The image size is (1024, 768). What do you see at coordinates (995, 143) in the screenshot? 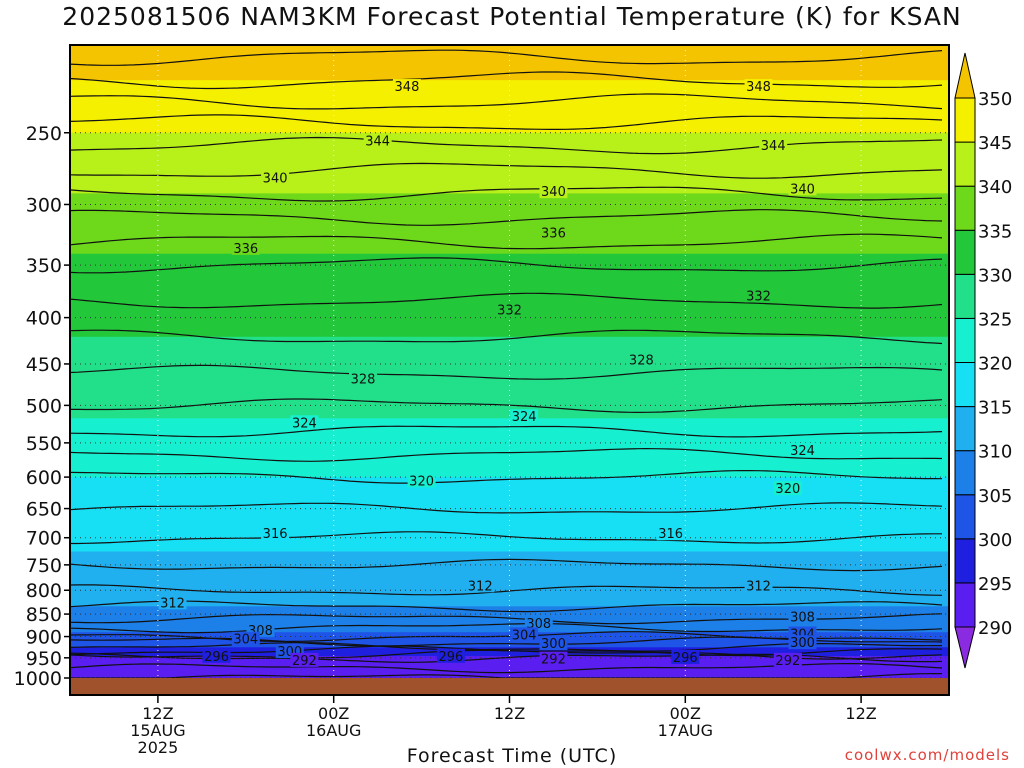
I see `colorbar-label: 345` at bounding box center [995, 143].